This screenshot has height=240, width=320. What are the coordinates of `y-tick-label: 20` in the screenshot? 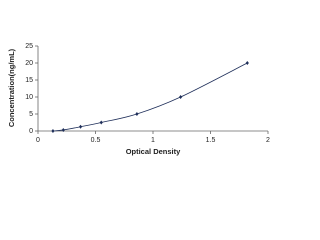 It's located at (29, 63).